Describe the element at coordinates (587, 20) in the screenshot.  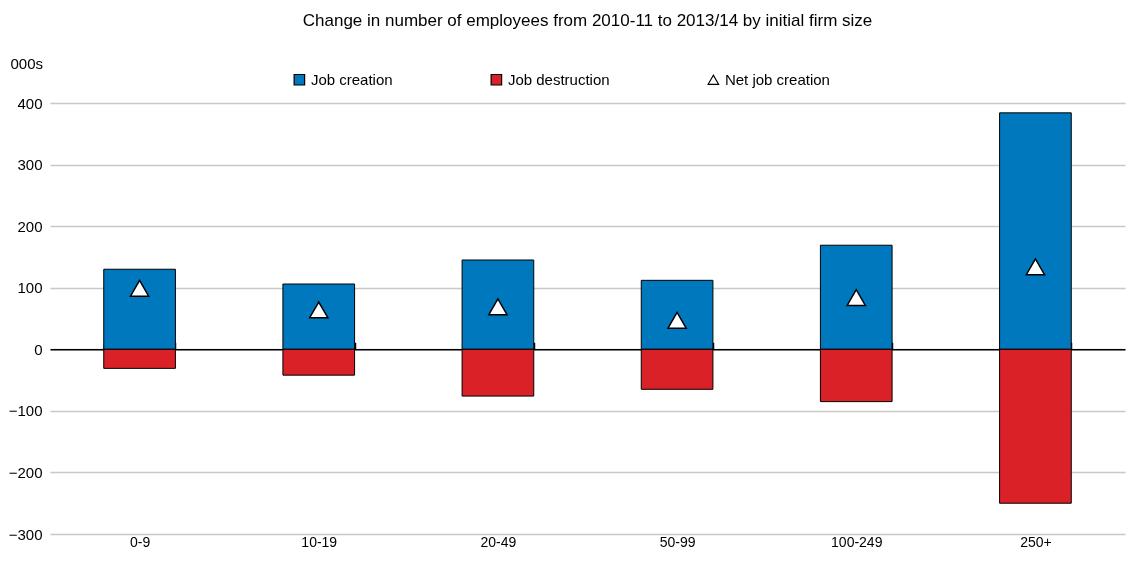
I see `chart-title: Change in number of employees from 2010-11 to 2013/14 by initial firm size` at that location.